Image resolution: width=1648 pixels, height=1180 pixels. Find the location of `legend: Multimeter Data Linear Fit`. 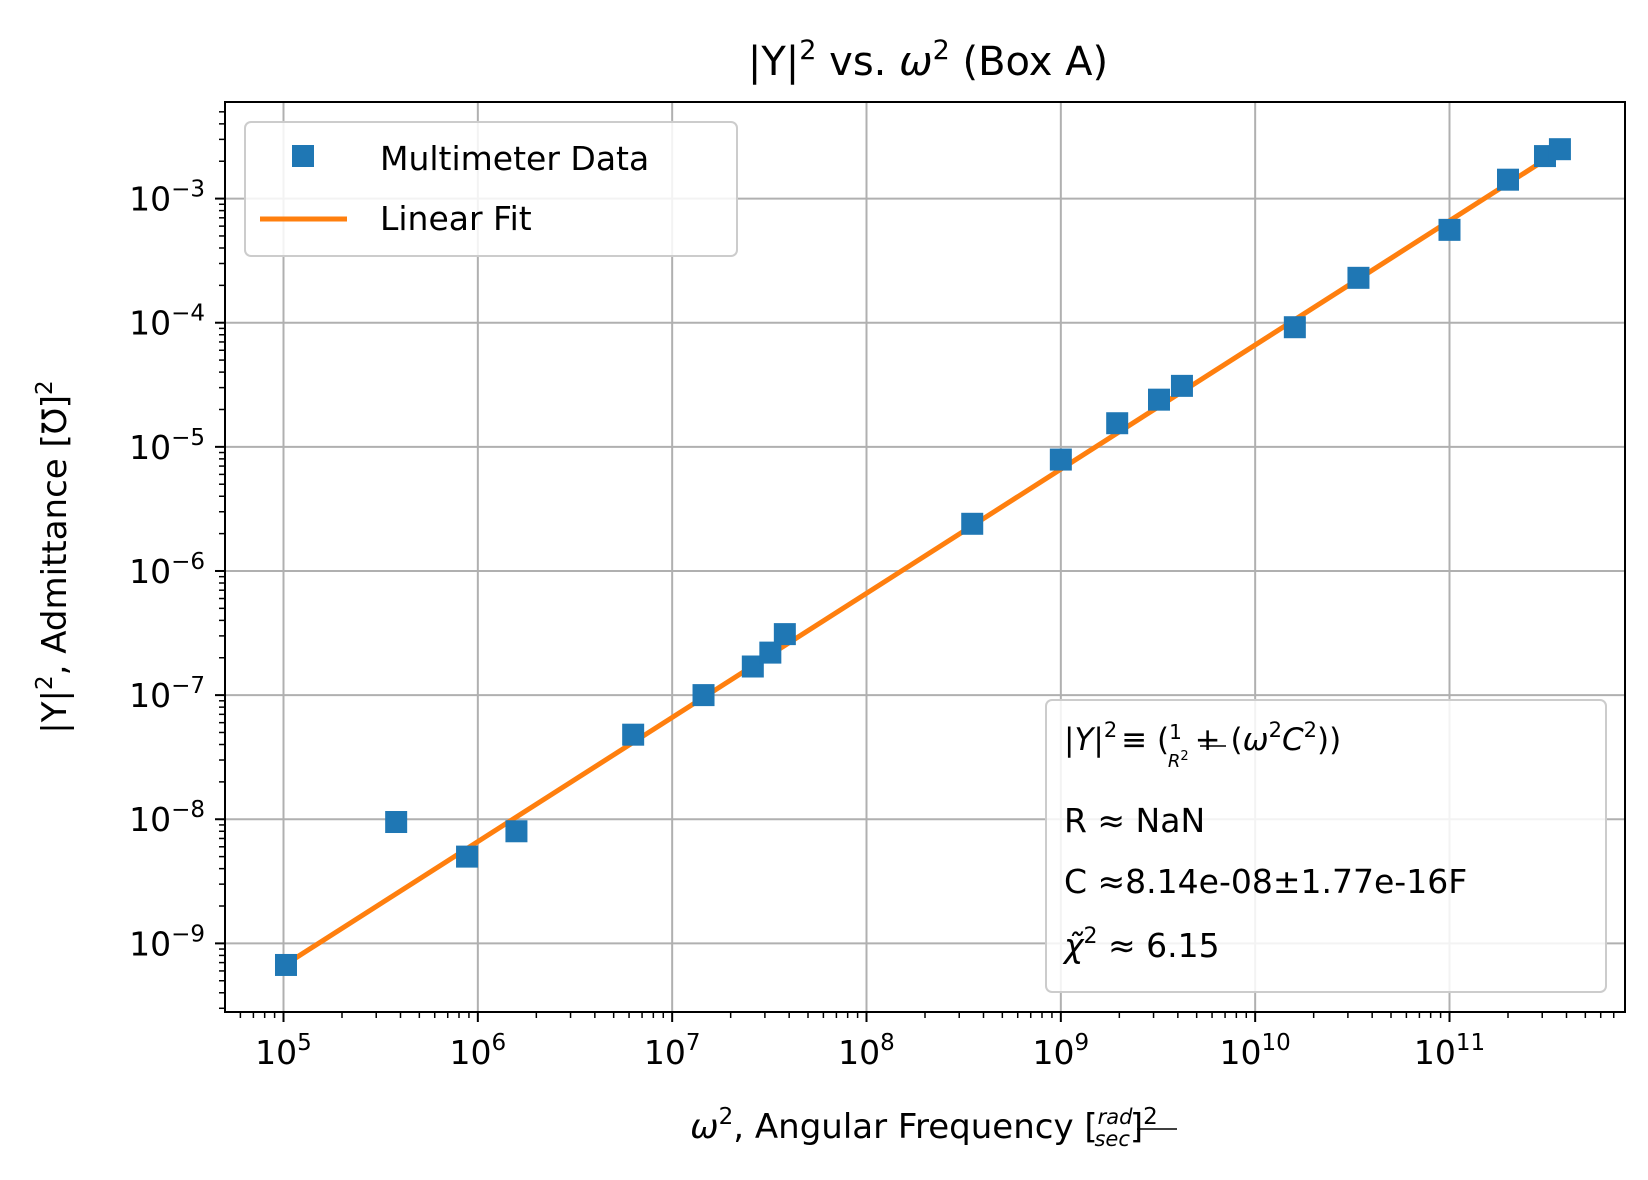

legend: Multimeter Data Linear Fit is located at coordinates (491, 189).